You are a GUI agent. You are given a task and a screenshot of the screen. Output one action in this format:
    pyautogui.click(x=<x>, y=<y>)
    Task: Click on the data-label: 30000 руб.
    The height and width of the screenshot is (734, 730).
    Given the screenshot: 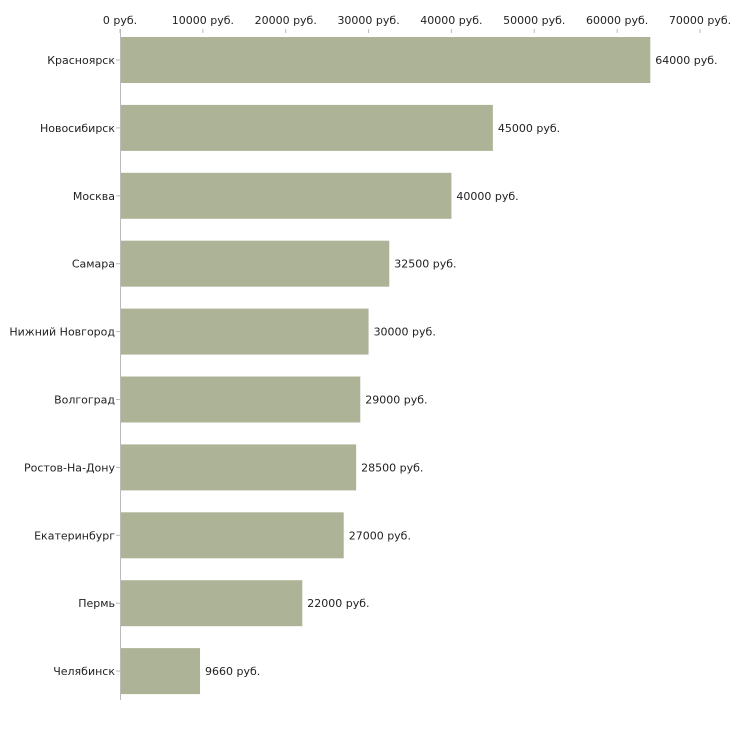 What is the action you would take?
    pyautogui.click(x=405, y=332)
    